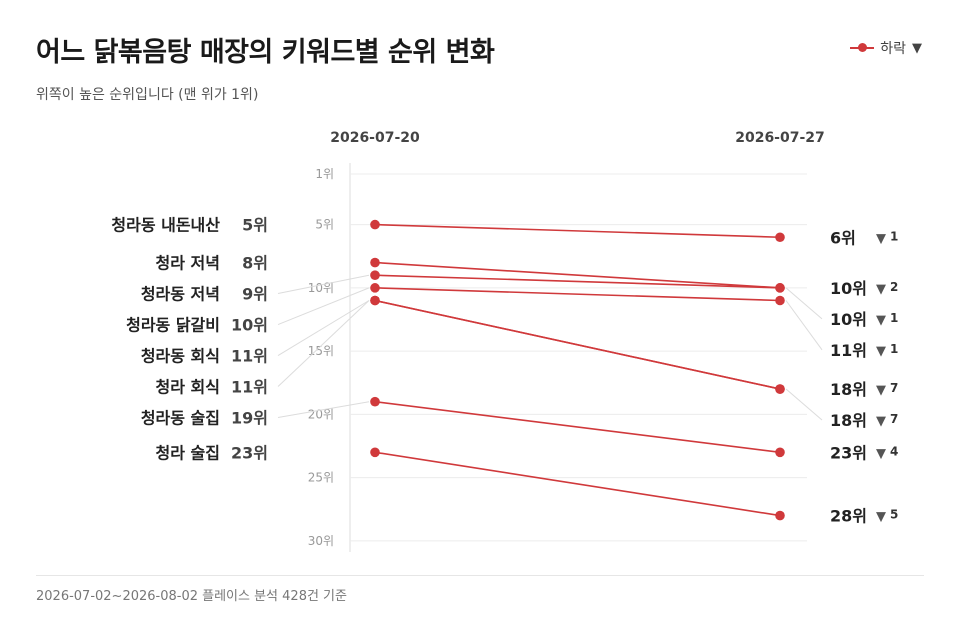 The image size is (960, 644). What do you see at coordinates (173, 325) in the screenshot?
I see `series-name-label: 청라동 닭갈비` at bounding box center [173, 325].